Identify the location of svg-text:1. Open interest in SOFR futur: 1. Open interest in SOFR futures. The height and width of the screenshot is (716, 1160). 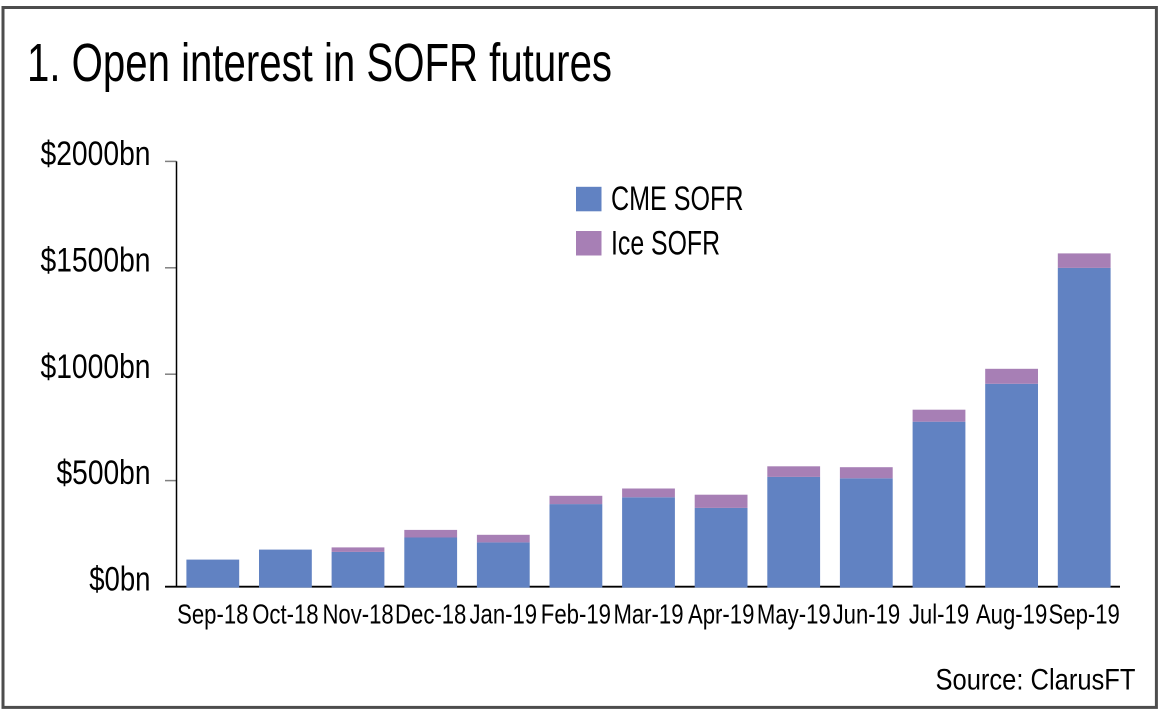
(319, 63).